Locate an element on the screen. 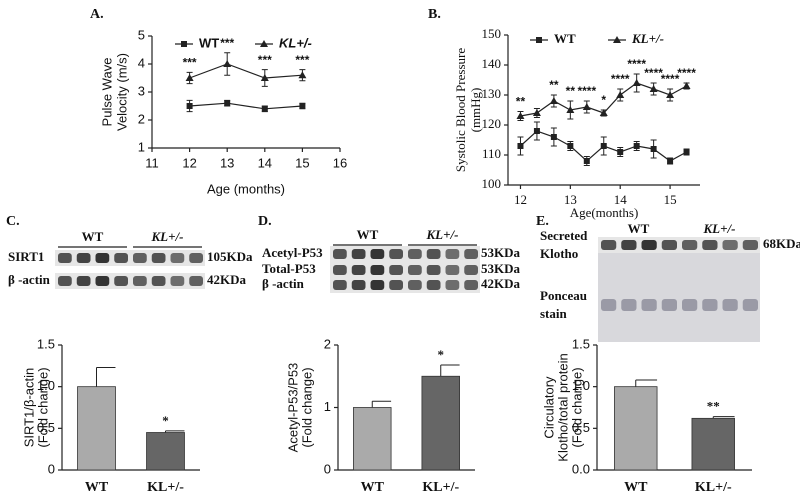 Image resolution: width=800 pixels, height=498 pixels. y-tick-label: 140 is located at coordinates (492, 63).